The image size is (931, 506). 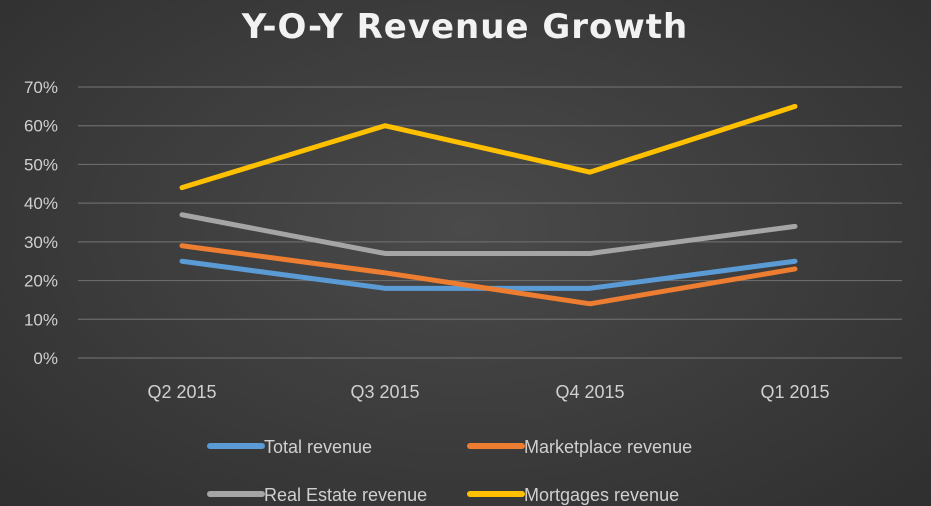 I want to click on x-tick-label: Q3 2015, so click(x=384, y=392).